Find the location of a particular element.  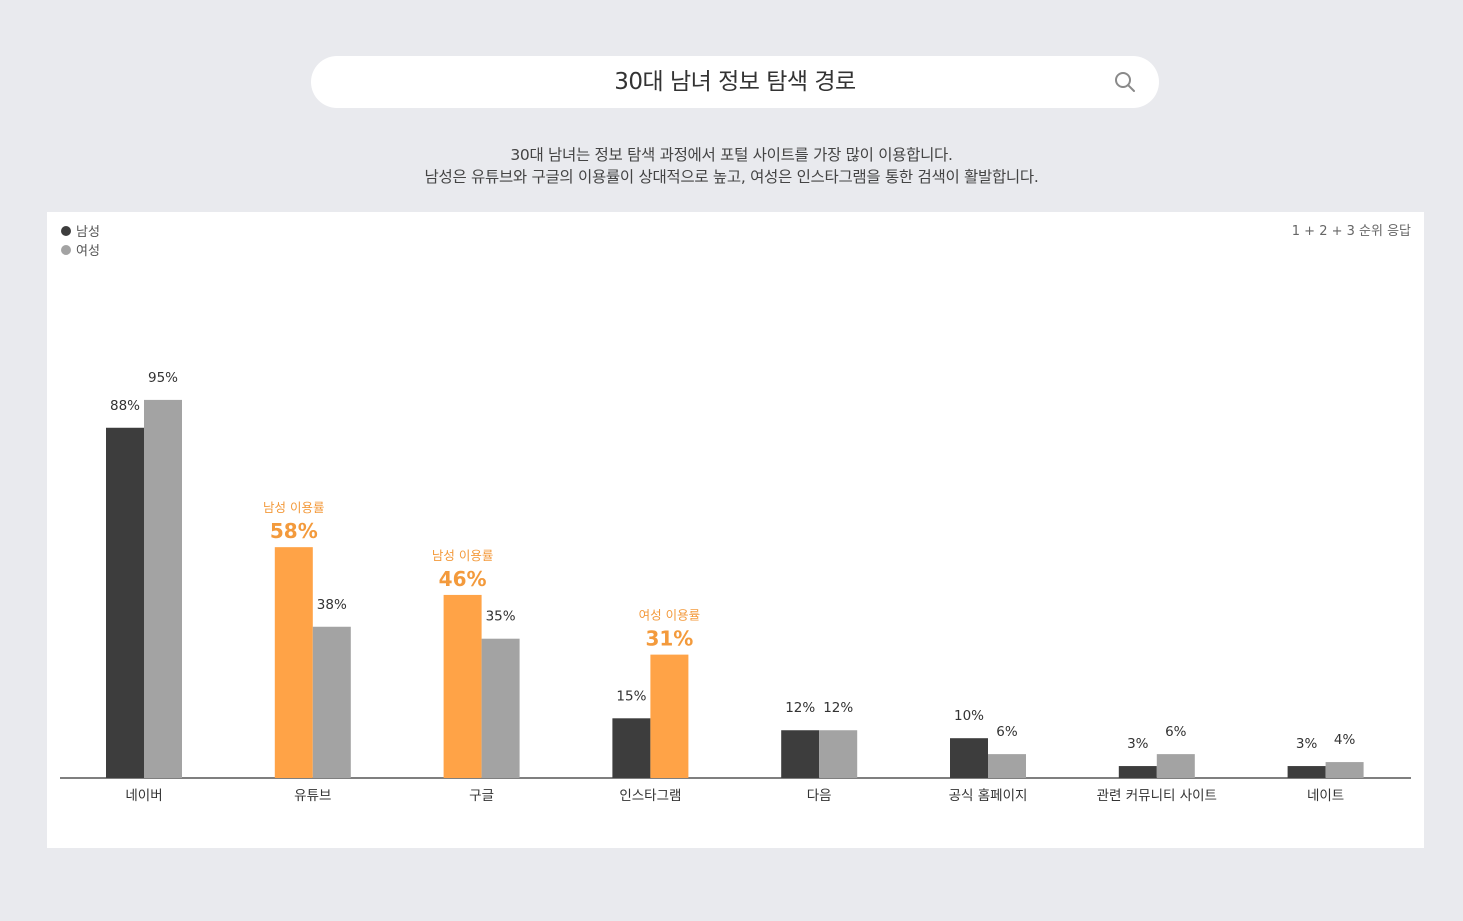

value-label-female-7: 4% is located at coordinates (1345, 740).